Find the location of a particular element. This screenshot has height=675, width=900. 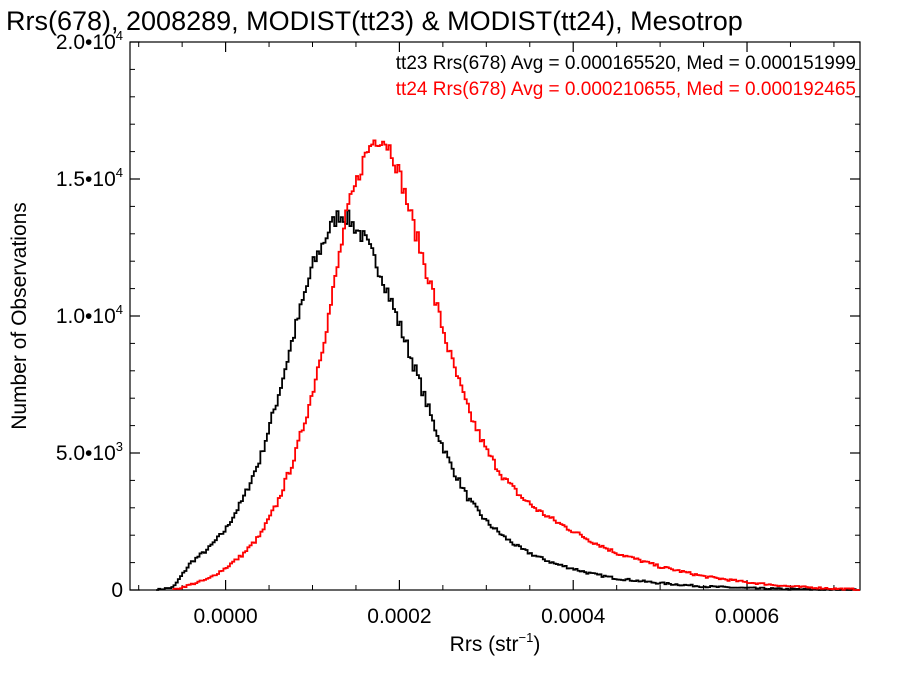

y-tick-label: 5.0•103 is located at coordinates (89, 452).